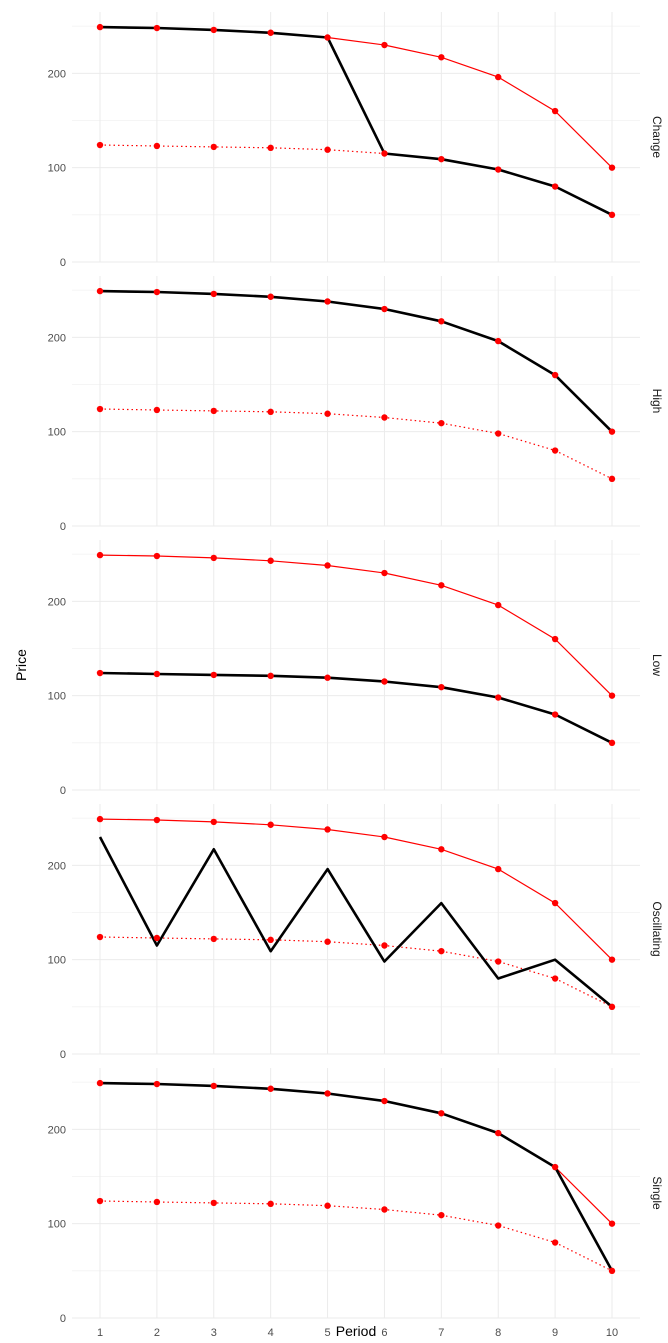 This screenshot has width=668, height=1343. Describe the element at coordinates (657, 137) in the screenshot. I see `facet-label: Change` at that location.